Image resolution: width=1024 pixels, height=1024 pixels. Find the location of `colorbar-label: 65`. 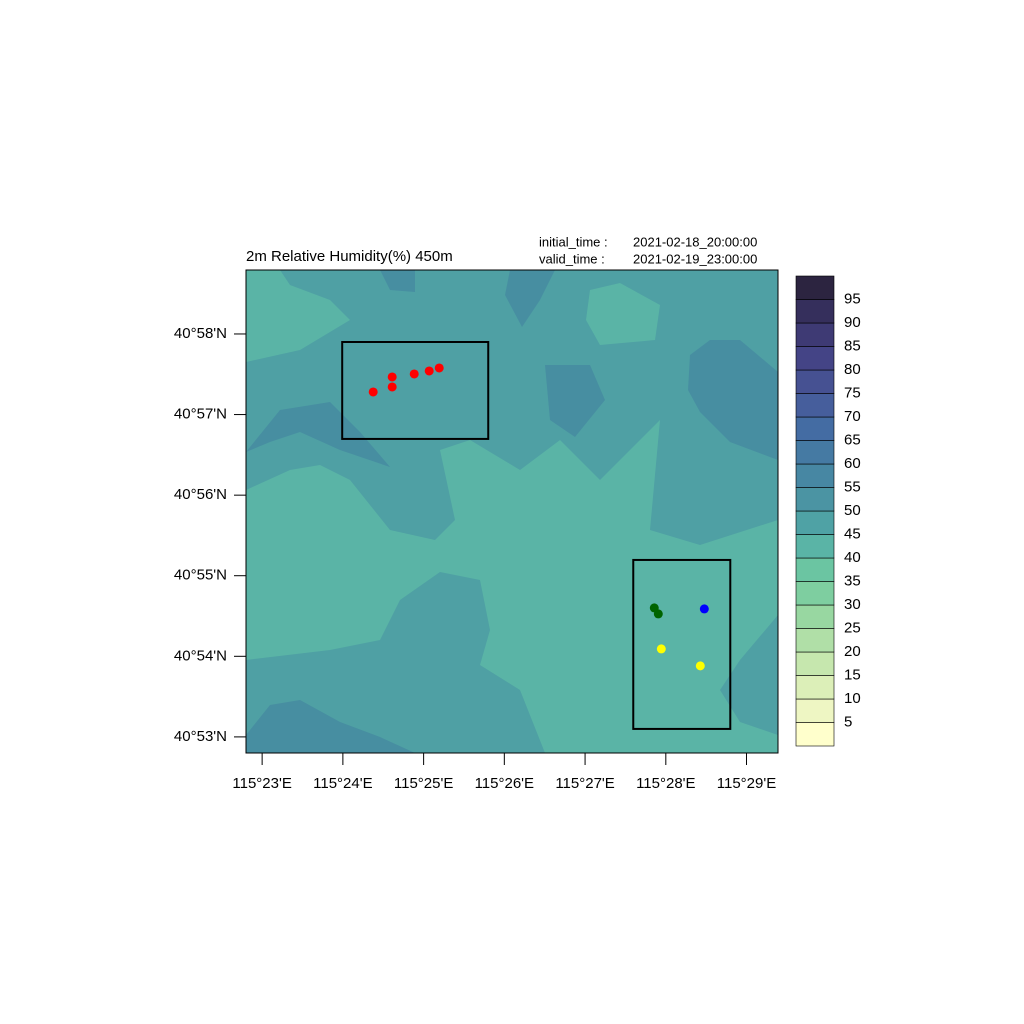

colorbar-label: 65 is located at coordinates (852, 439).